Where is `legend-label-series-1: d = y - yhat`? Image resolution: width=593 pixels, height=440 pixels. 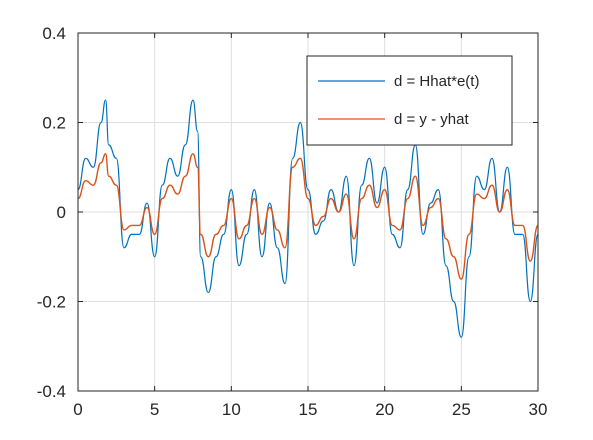
legend-label-series-1: d = y - yhat is located at coordinates (431, 119).